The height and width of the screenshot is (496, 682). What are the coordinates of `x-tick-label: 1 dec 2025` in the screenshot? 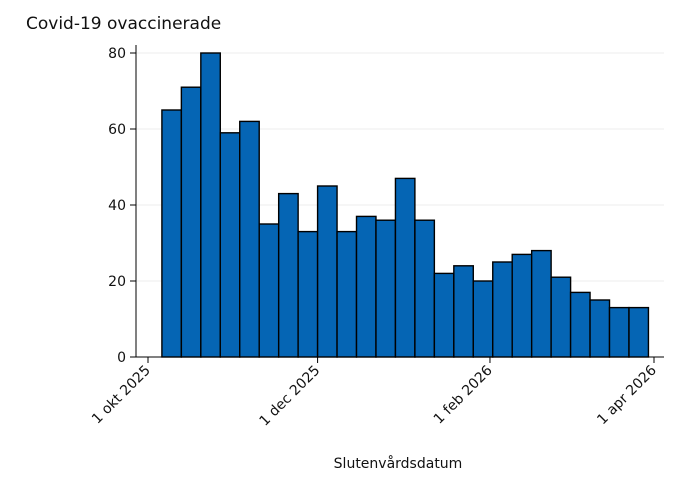 It's located at (290, 396).